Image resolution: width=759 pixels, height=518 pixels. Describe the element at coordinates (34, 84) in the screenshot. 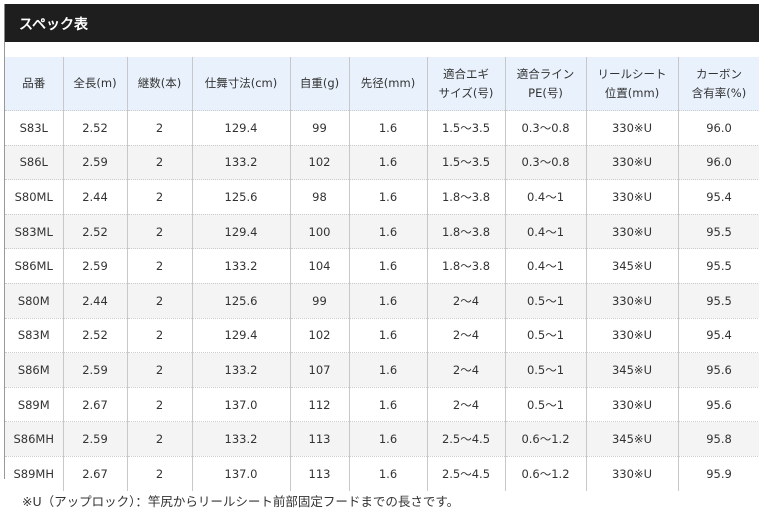

I see `column-header: 品番` at that location.